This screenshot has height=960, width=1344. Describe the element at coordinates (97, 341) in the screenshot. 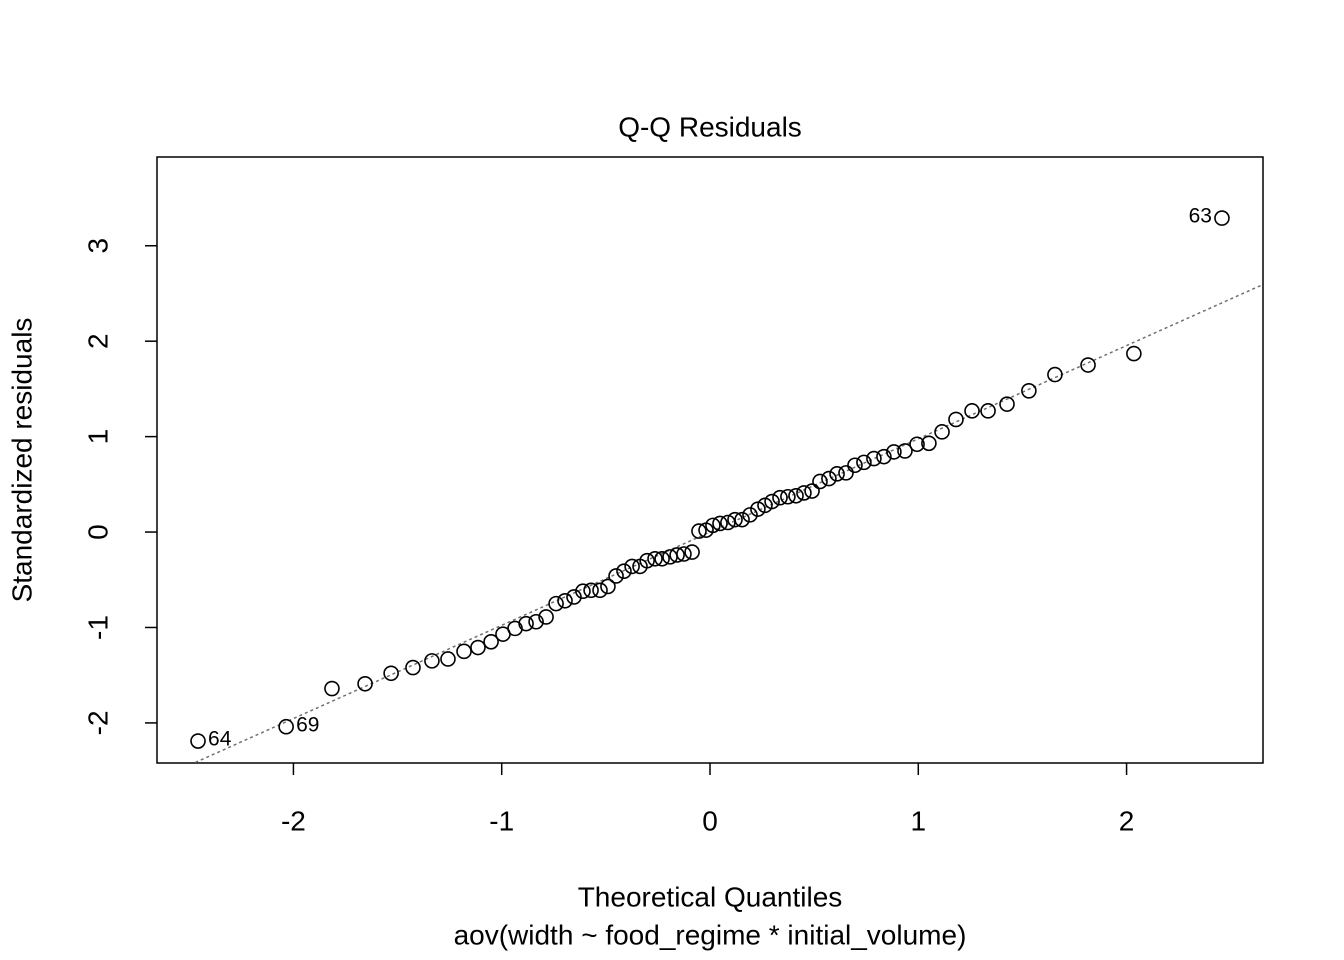

I see `y-tick-label: 2` at that location.